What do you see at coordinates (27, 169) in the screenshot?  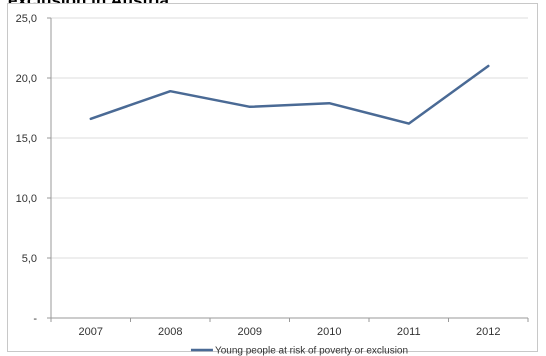 I see `y-tick-labels: - 5,0 10,0 15,0 20,0 25,0` at bounding box center [27, 169].